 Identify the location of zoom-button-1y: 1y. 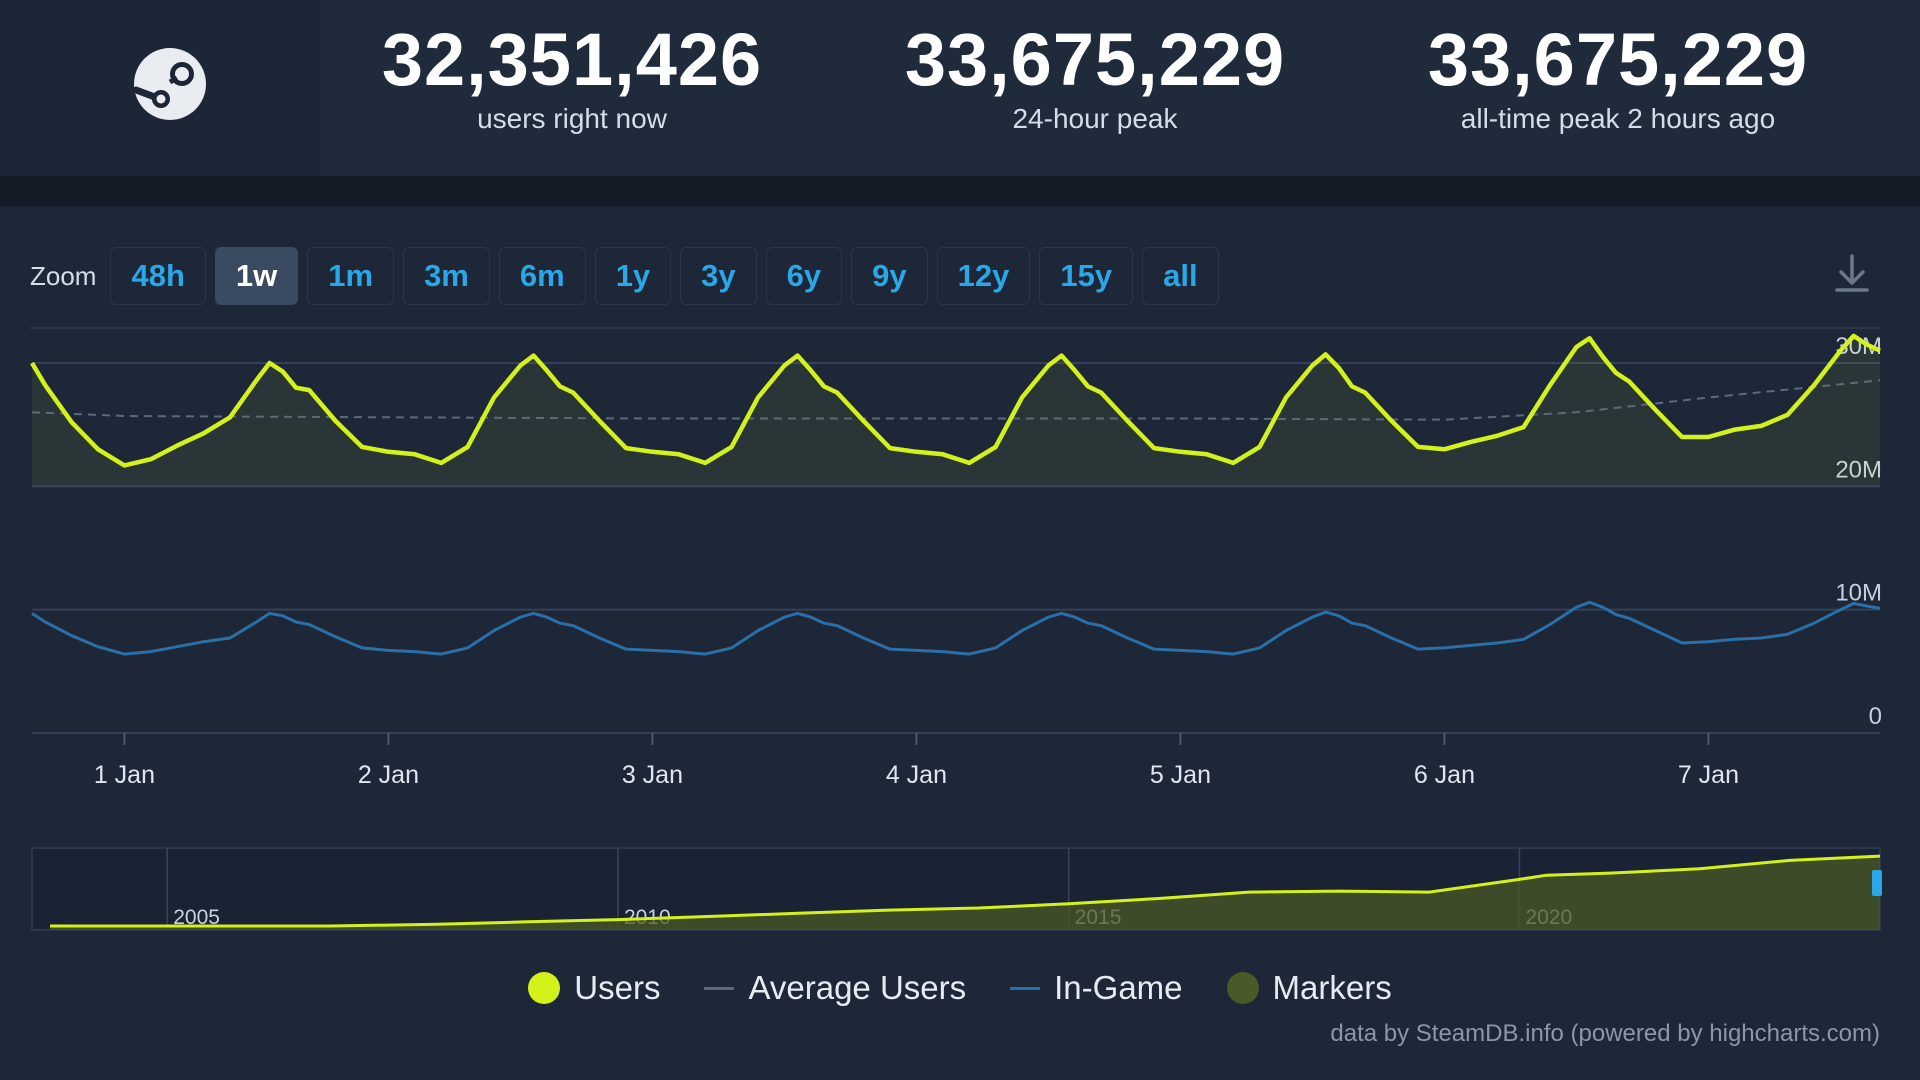
(633, 276).